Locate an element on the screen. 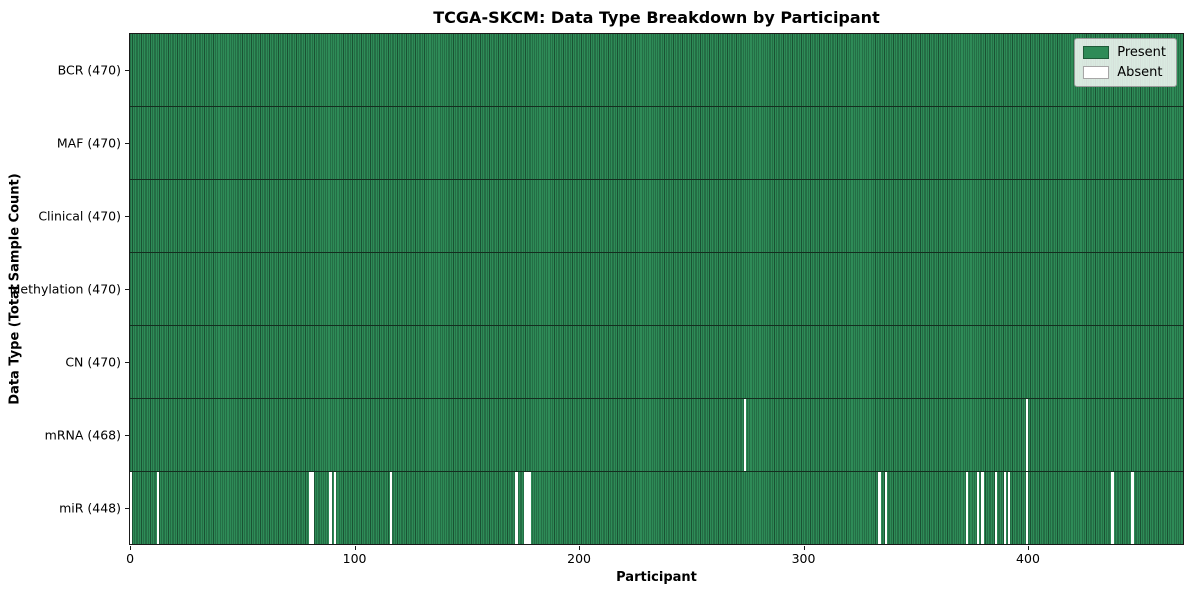 The image size is (1200, 600). y-tick-label-CN: CN (470) is located at coordinates (93, 362).